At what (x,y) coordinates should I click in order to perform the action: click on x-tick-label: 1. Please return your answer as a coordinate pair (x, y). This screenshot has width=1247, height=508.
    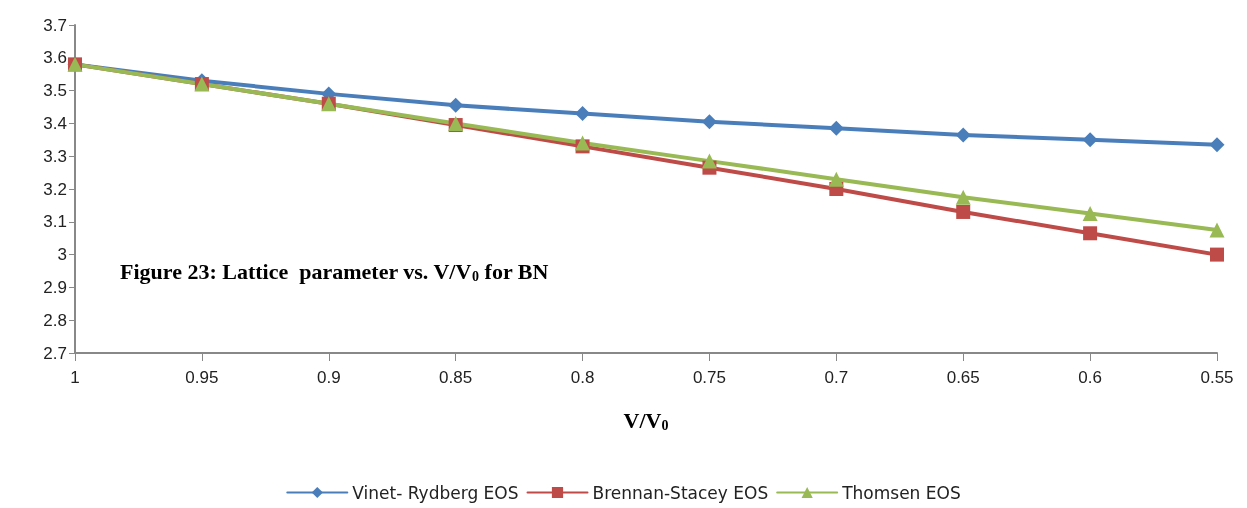
    Looking at the image, I should click on (75, 377).